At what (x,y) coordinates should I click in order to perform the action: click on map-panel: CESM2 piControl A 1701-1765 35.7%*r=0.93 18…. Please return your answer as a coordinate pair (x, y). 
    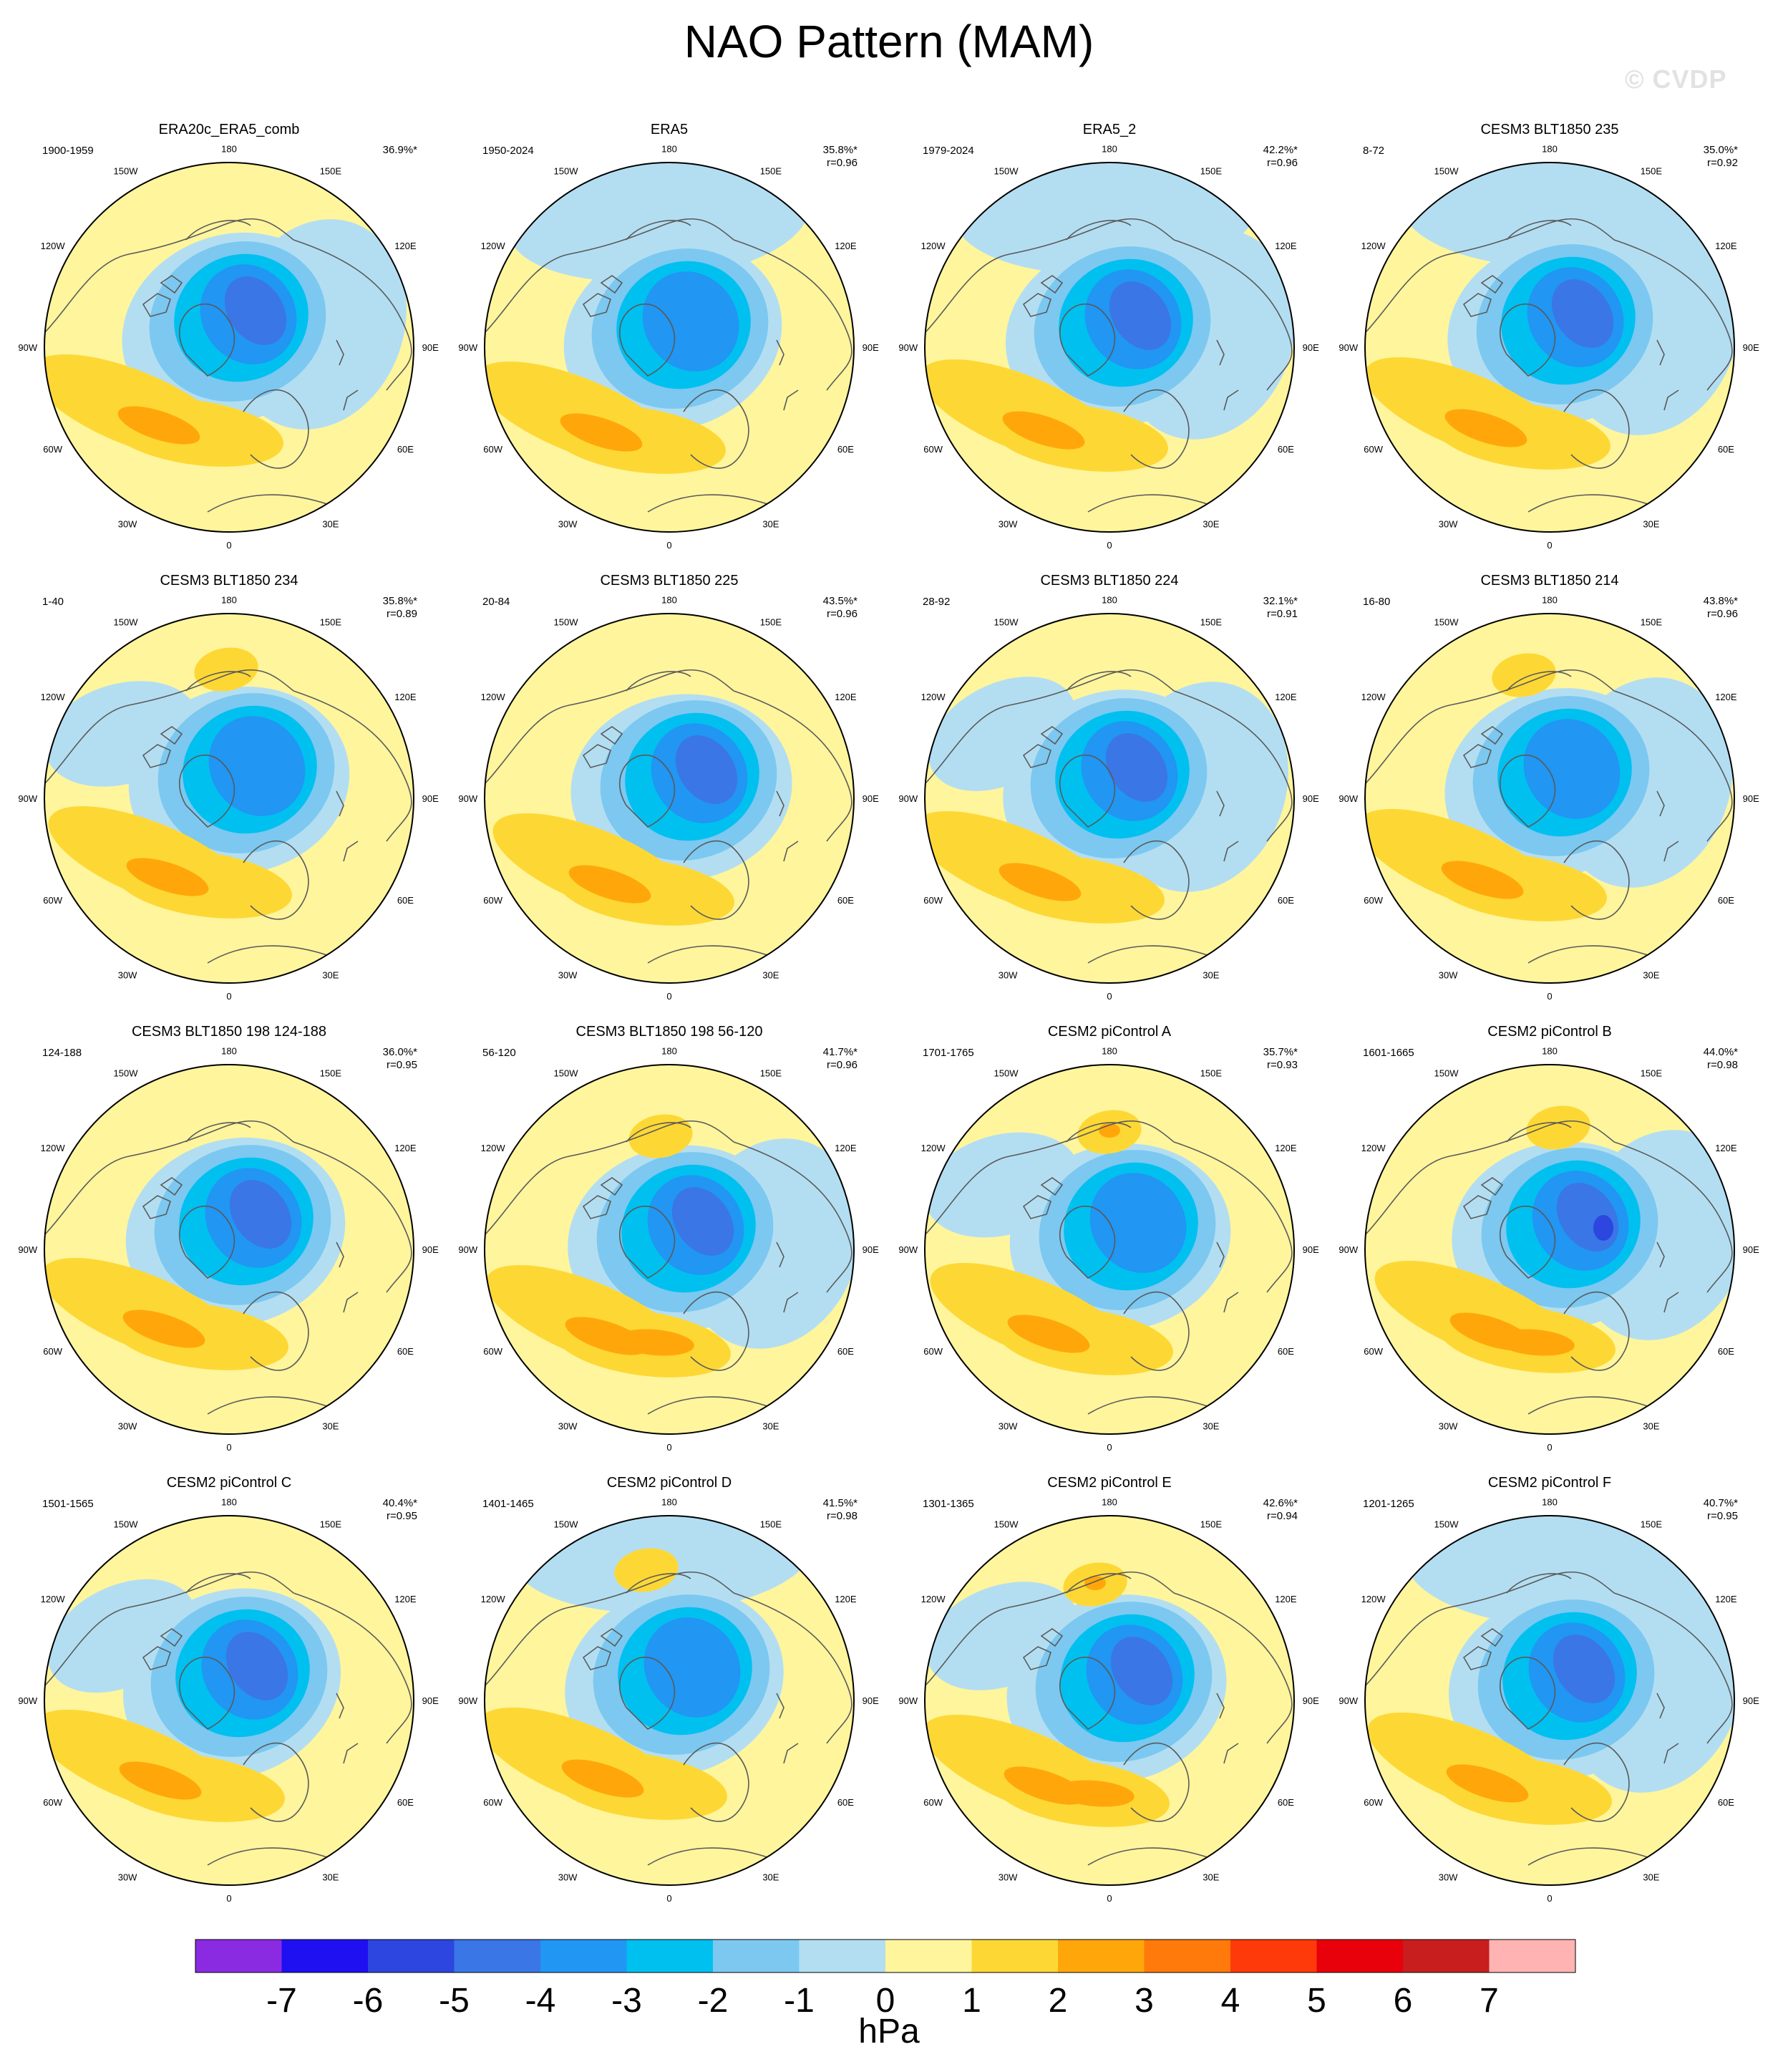
    Looking at the image, I should click on (1108, 1238).